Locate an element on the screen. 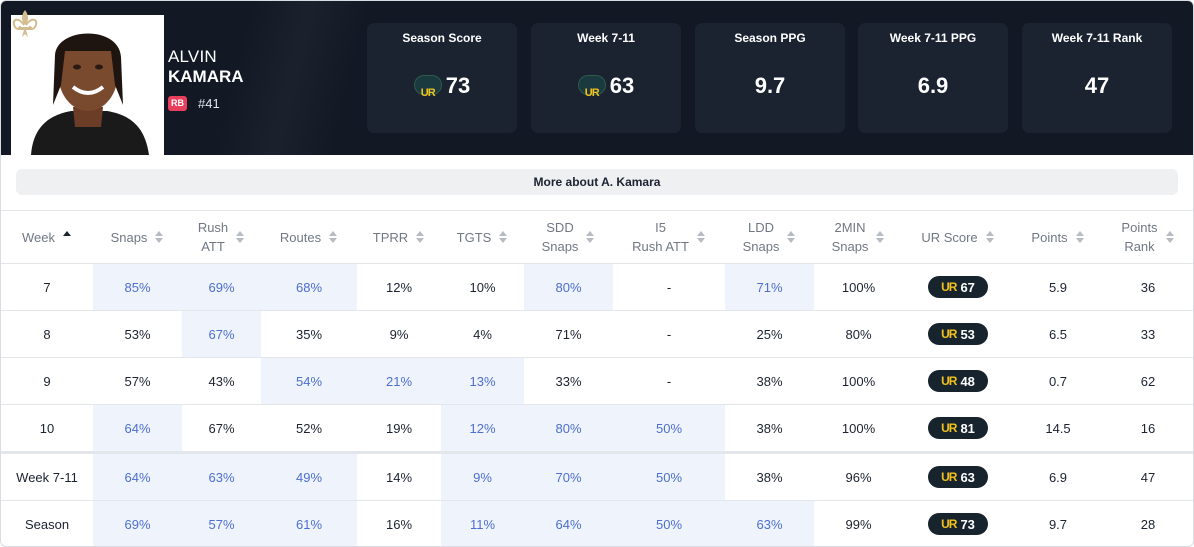 The width and height of the screenshot is (1194, 547). ur-score-value: 73 is located at coordinates (967, 524).